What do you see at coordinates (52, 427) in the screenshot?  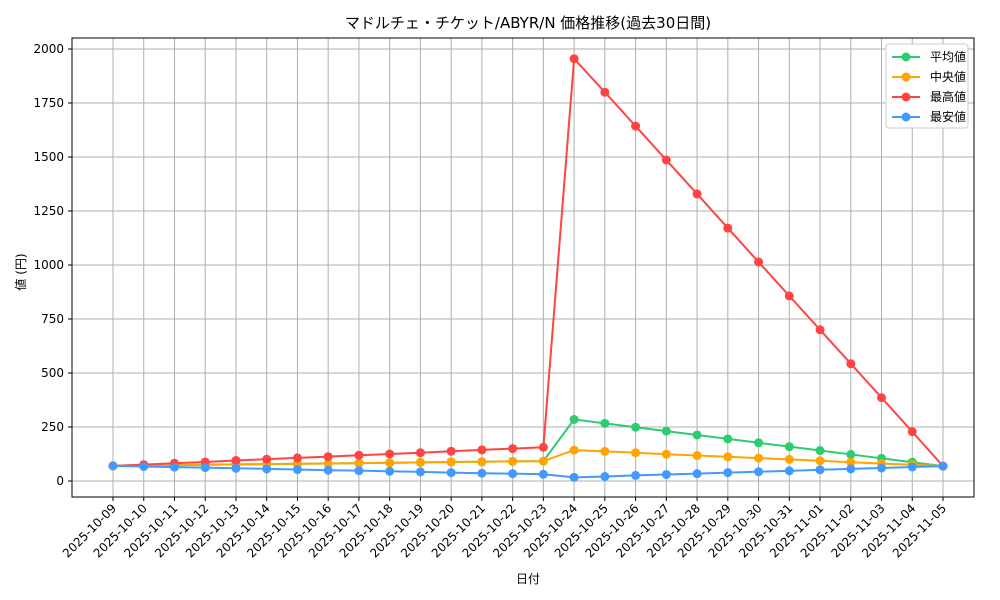 I see `y-tick-label: 250` at bounding box center [52, 427].